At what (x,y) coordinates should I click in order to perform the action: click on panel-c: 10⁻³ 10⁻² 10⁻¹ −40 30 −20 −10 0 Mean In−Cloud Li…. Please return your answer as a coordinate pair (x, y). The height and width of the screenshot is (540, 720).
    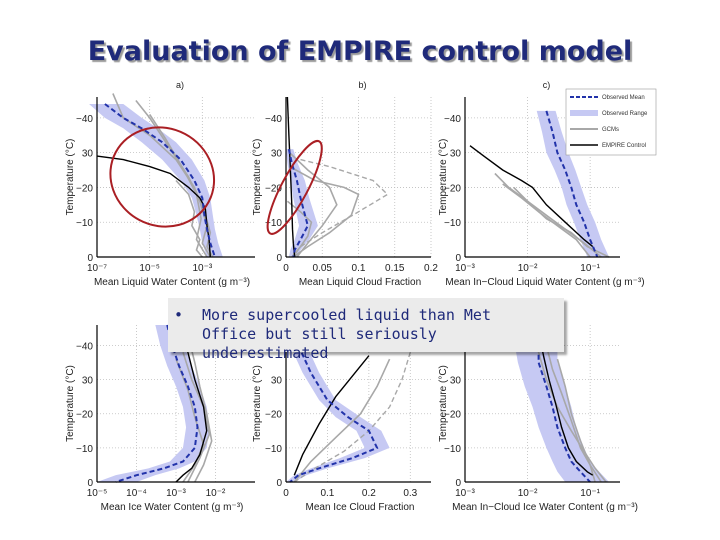
    Looking at the image, I should click on (541, 184).